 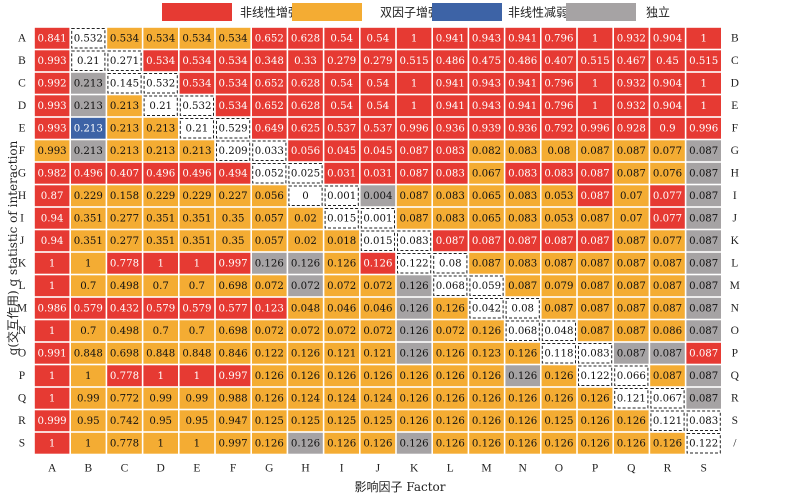 What do you see at coordinates (377, 331) in the screenshot?
I see `cell-value: 0.072` at bounding box center [377, 331].